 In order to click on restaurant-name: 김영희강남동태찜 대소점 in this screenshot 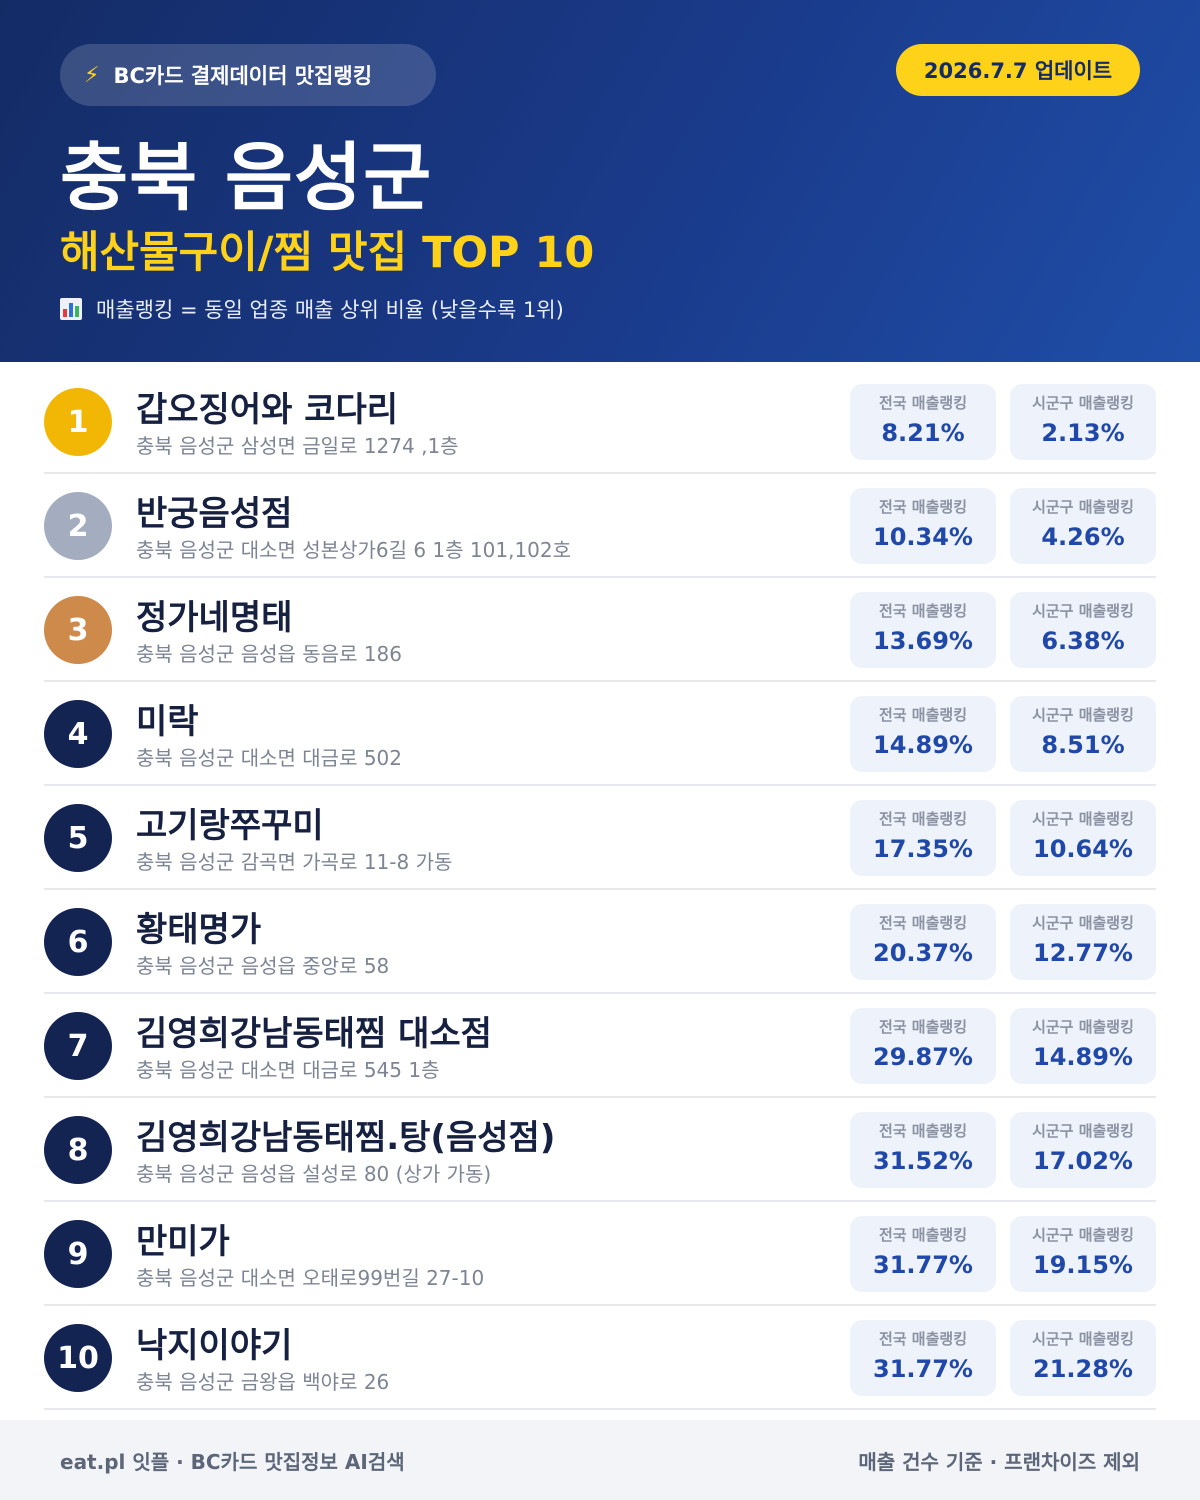, I will do `click(314, 1034)`.